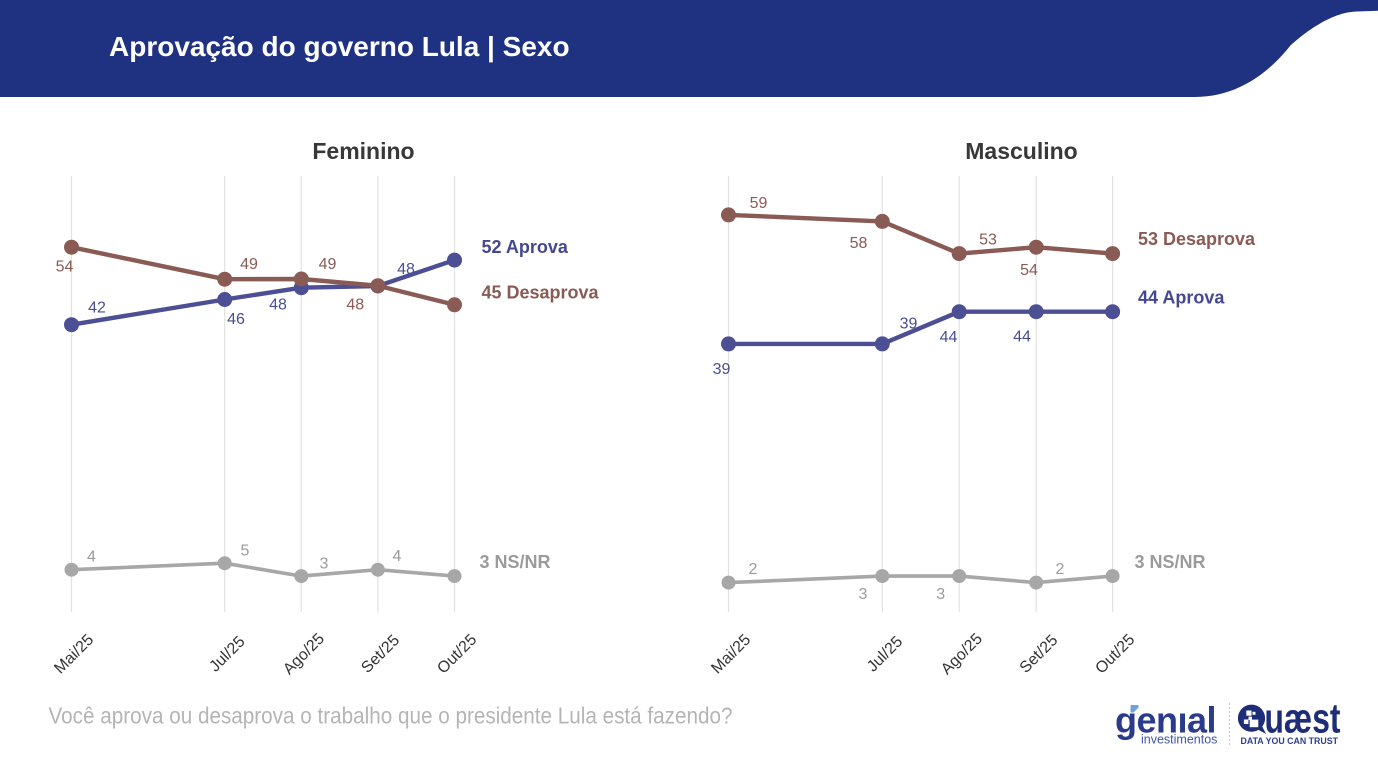 The image size is (1378, 770). Describe the element at coordinates (339, 46) in the screenshot. I see `svg-text:Aprovação do governo Lula | Se: Aprovação do governo Lula | Sexo` at that location.